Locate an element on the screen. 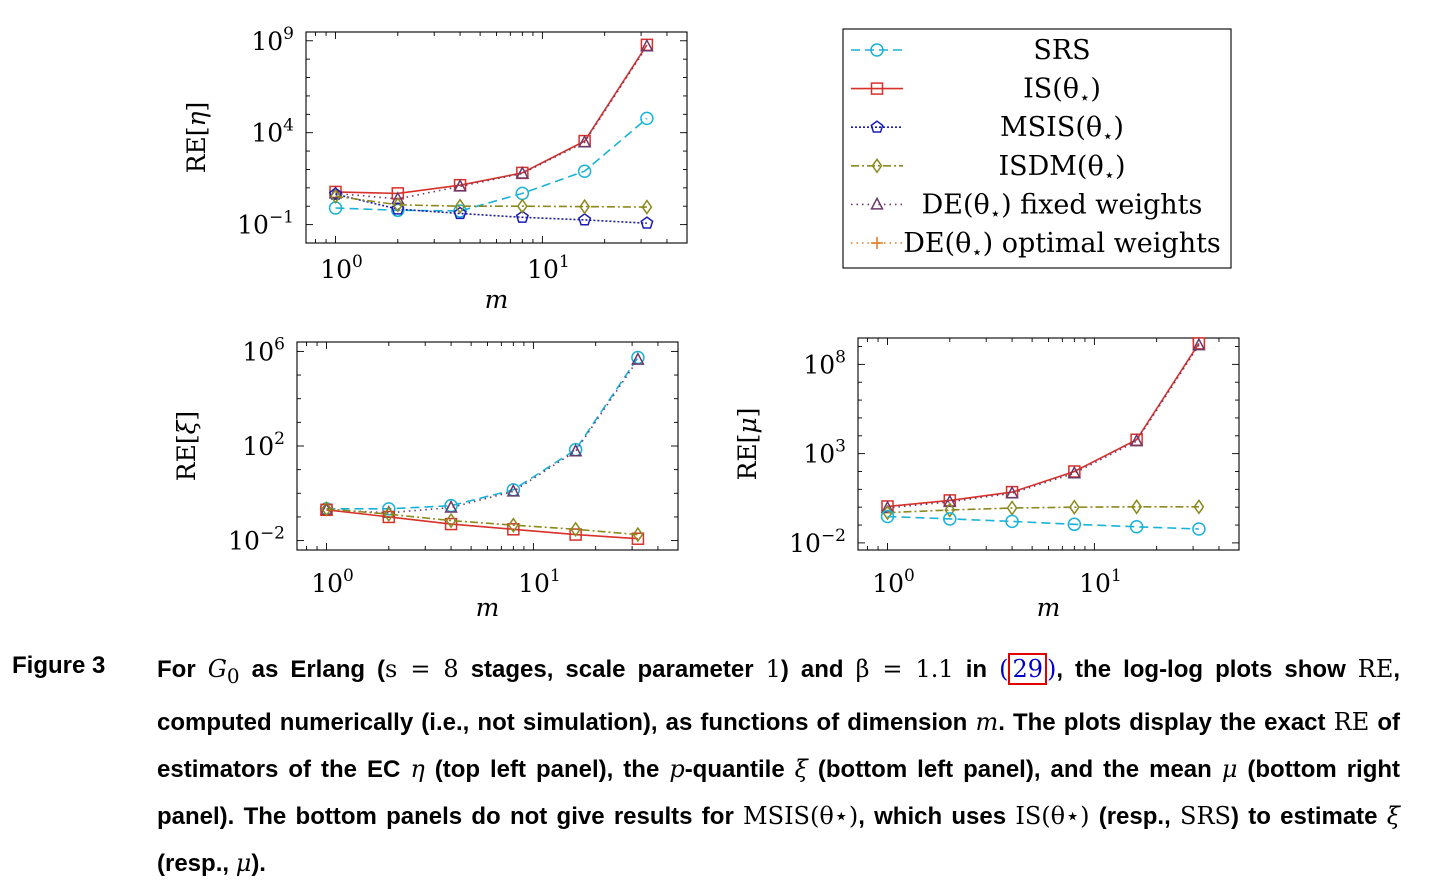 The image size is (1444, 887). equation-reference-link: (29) is located at coordinates (1028, 669).